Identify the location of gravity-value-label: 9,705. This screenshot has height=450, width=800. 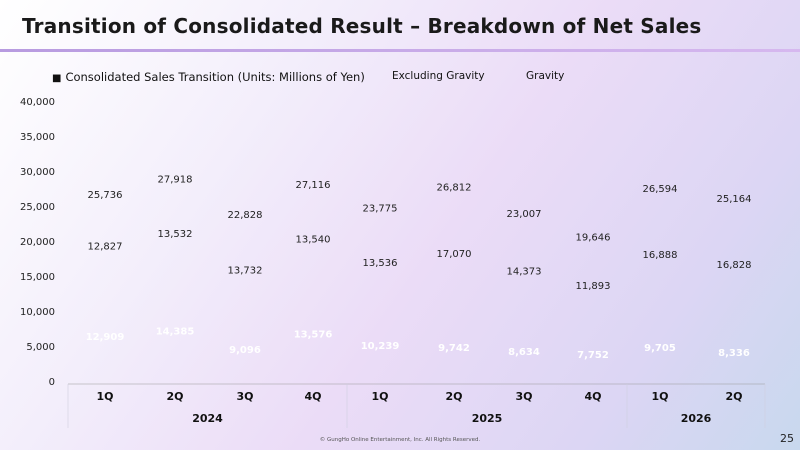
(660, 348).